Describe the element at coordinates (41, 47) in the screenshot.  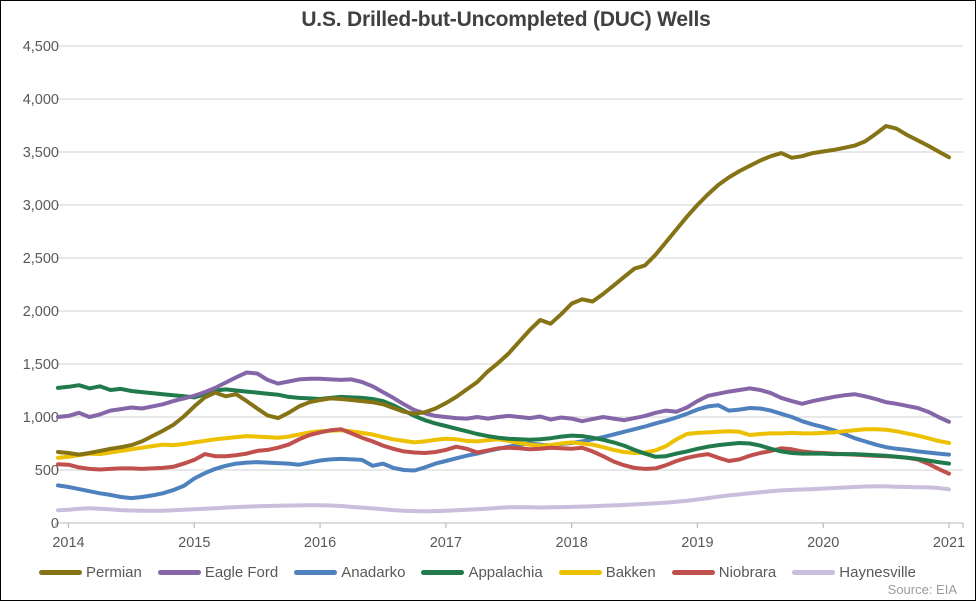
I see `y-axis-tick-label: 4,500` at that location.